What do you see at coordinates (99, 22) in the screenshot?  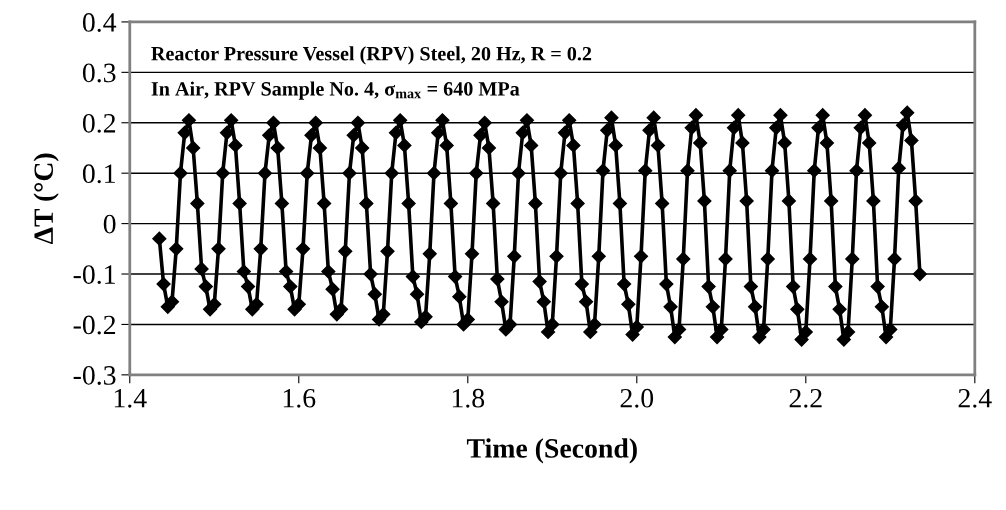 I see `y-tick-label: 0.4` at bounding box center [99, 22].